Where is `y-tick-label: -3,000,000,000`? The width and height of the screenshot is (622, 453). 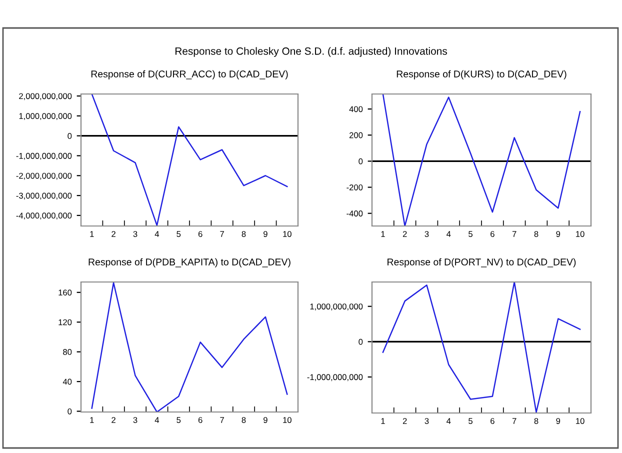 y-tick-label: -3,000,000,000 is located at coordinates (44, 196).